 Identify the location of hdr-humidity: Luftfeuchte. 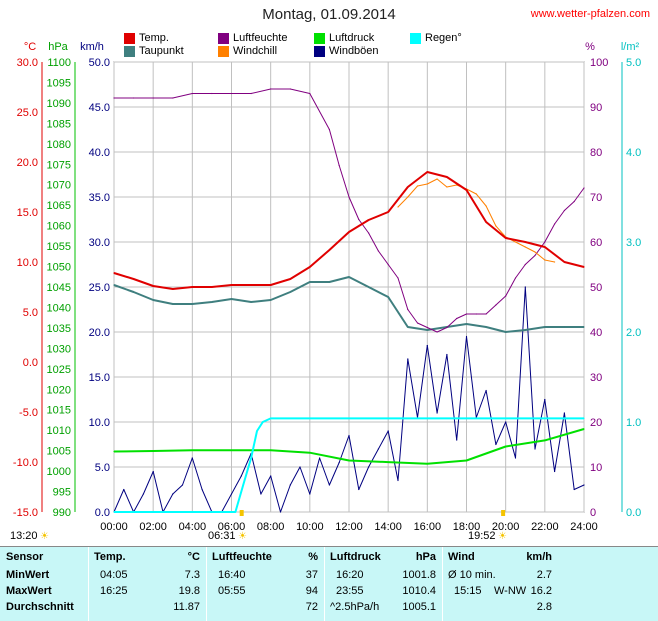
(242, 557).